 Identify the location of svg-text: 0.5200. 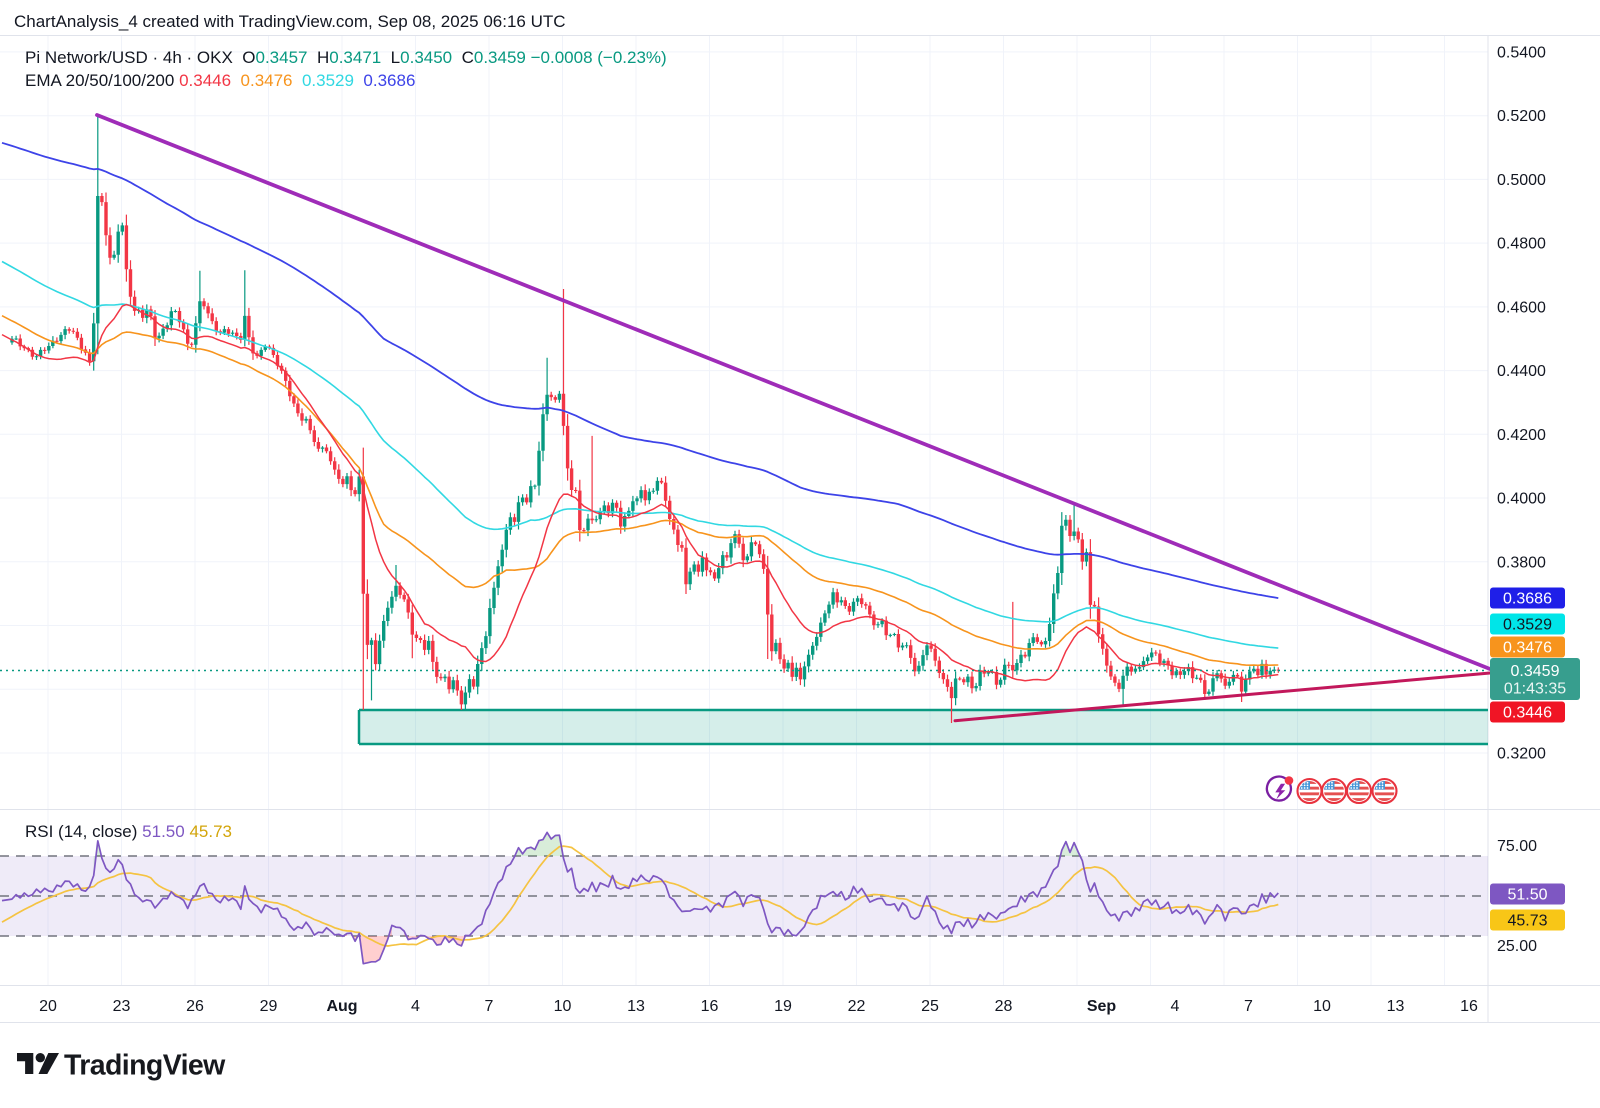
(1521, 116).